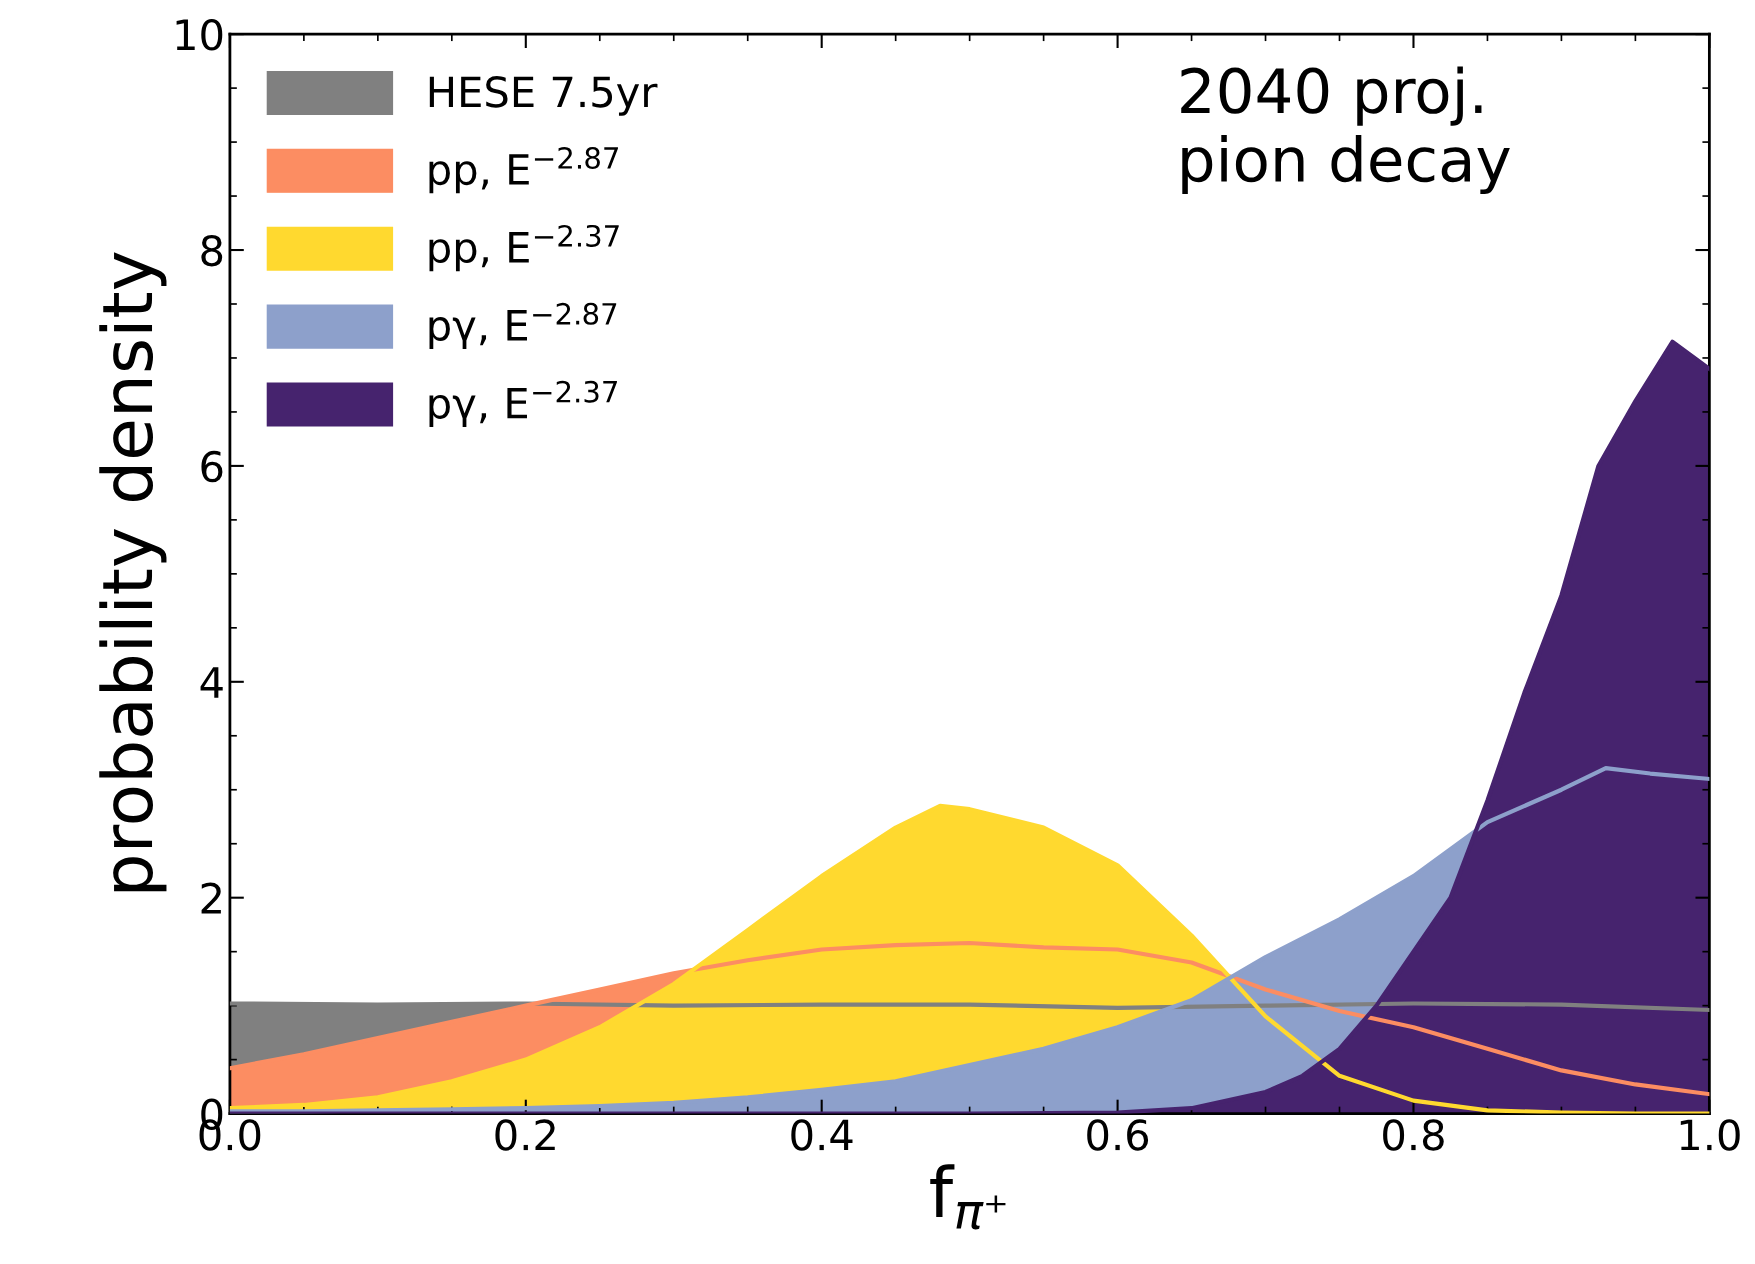  I want to click on y-tick-label: 8, so click(212, 250).